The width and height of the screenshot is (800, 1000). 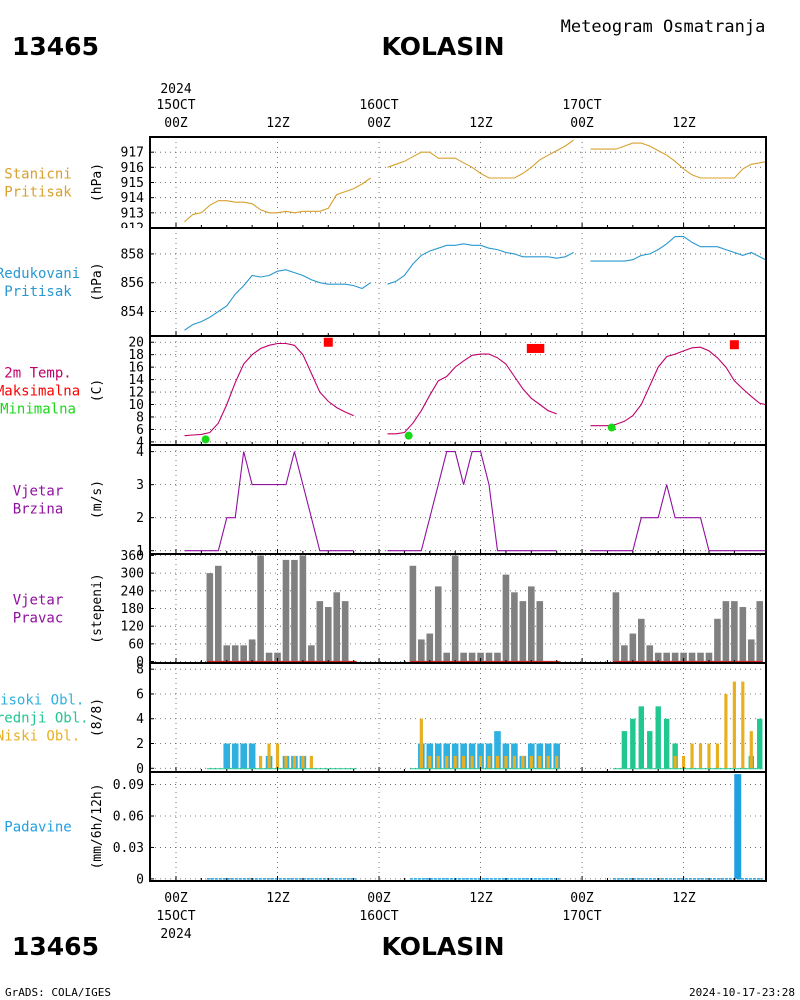 I want to click on y-tick-label: 4, so click(x=140, y=719).